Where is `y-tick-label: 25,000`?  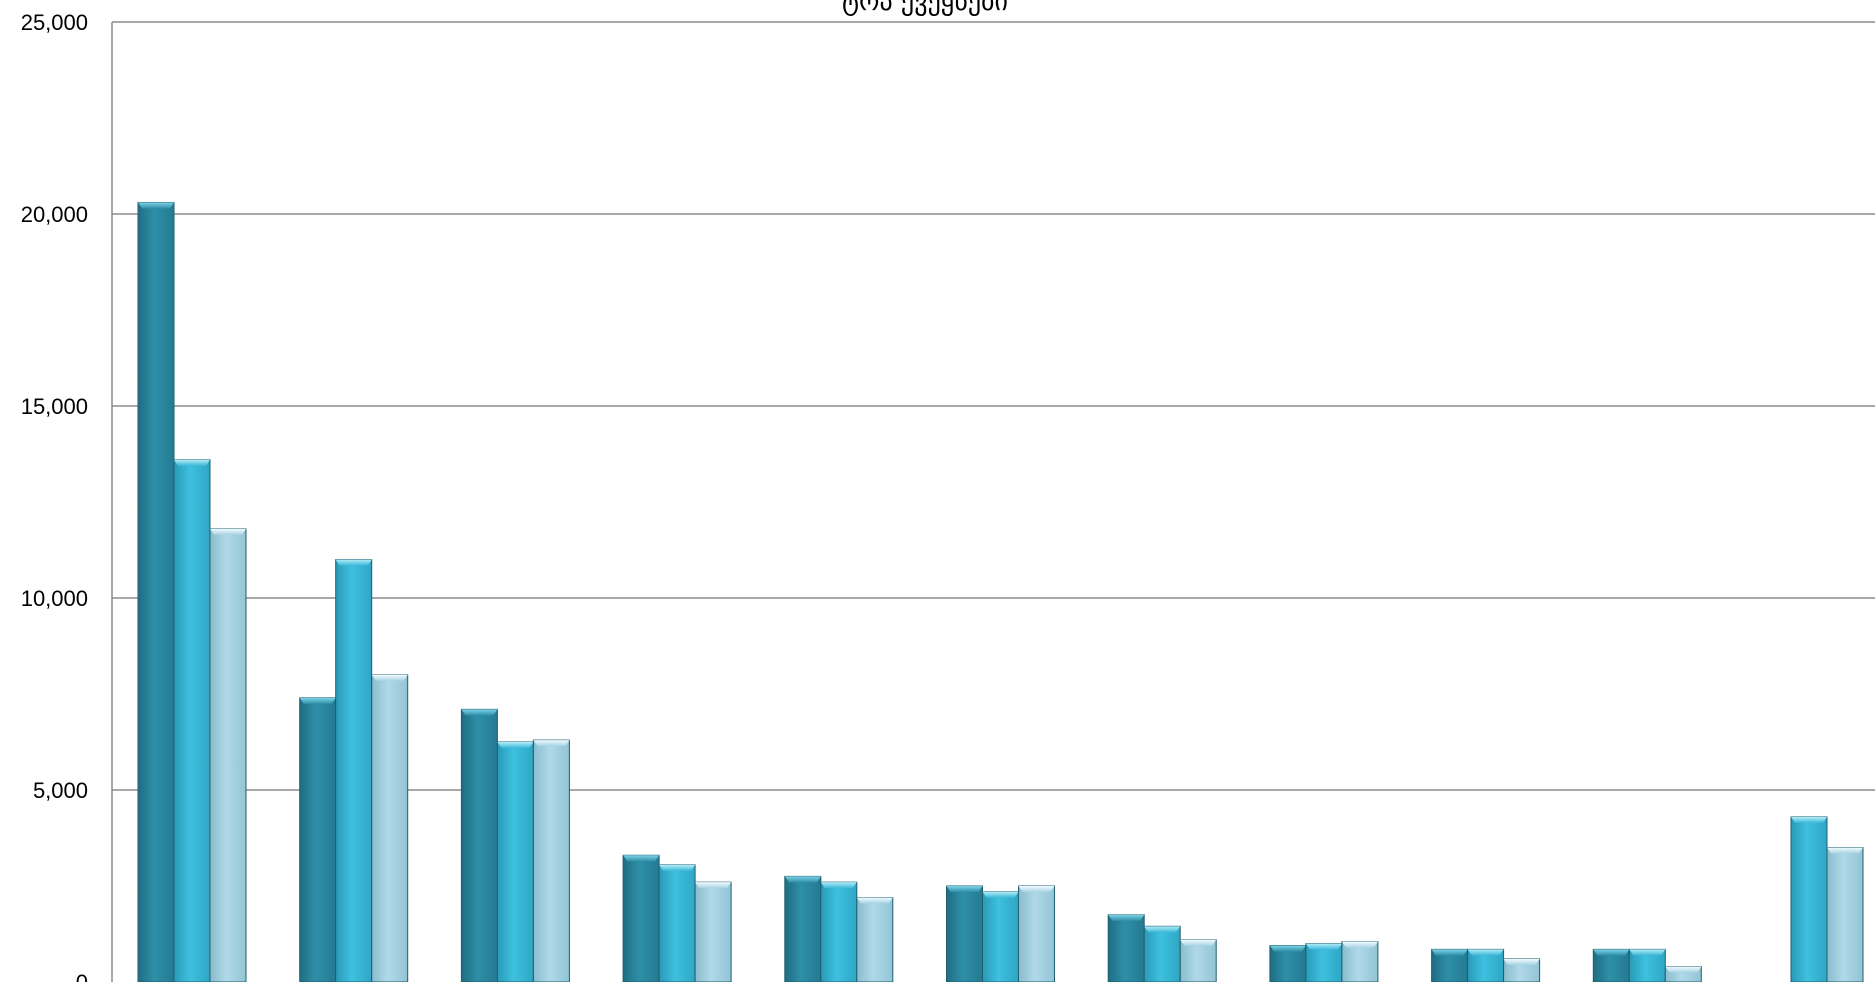
y-tick-label: 25,000 is located at coordinates (54, 22).